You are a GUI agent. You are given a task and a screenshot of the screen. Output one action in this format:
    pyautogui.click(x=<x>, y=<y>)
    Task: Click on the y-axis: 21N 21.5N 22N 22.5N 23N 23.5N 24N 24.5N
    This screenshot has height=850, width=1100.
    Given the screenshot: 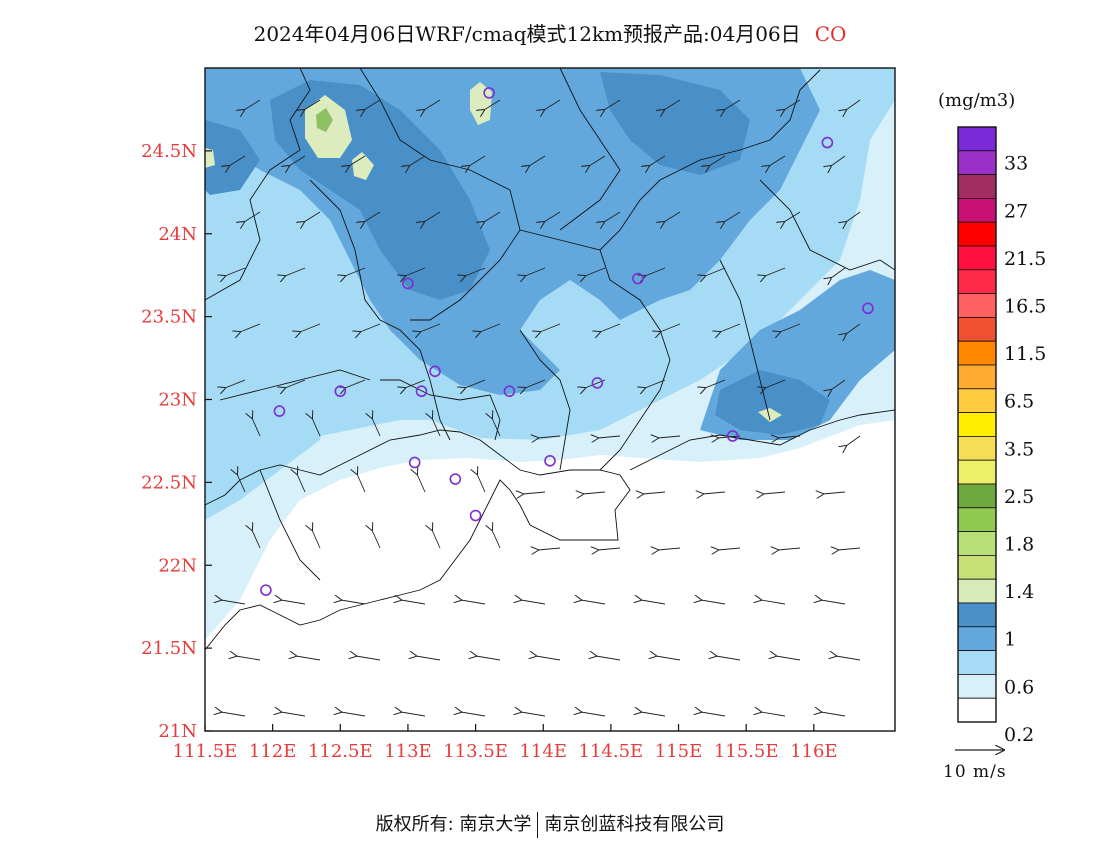 What is the action you would take?
    pyautogui.click(x=176, y=441)
    